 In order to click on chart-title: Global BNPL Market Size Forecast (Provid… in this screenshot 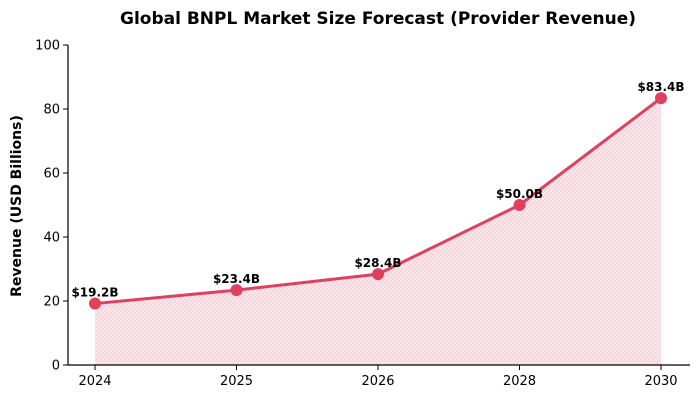, I will do `click(378, 19)`.